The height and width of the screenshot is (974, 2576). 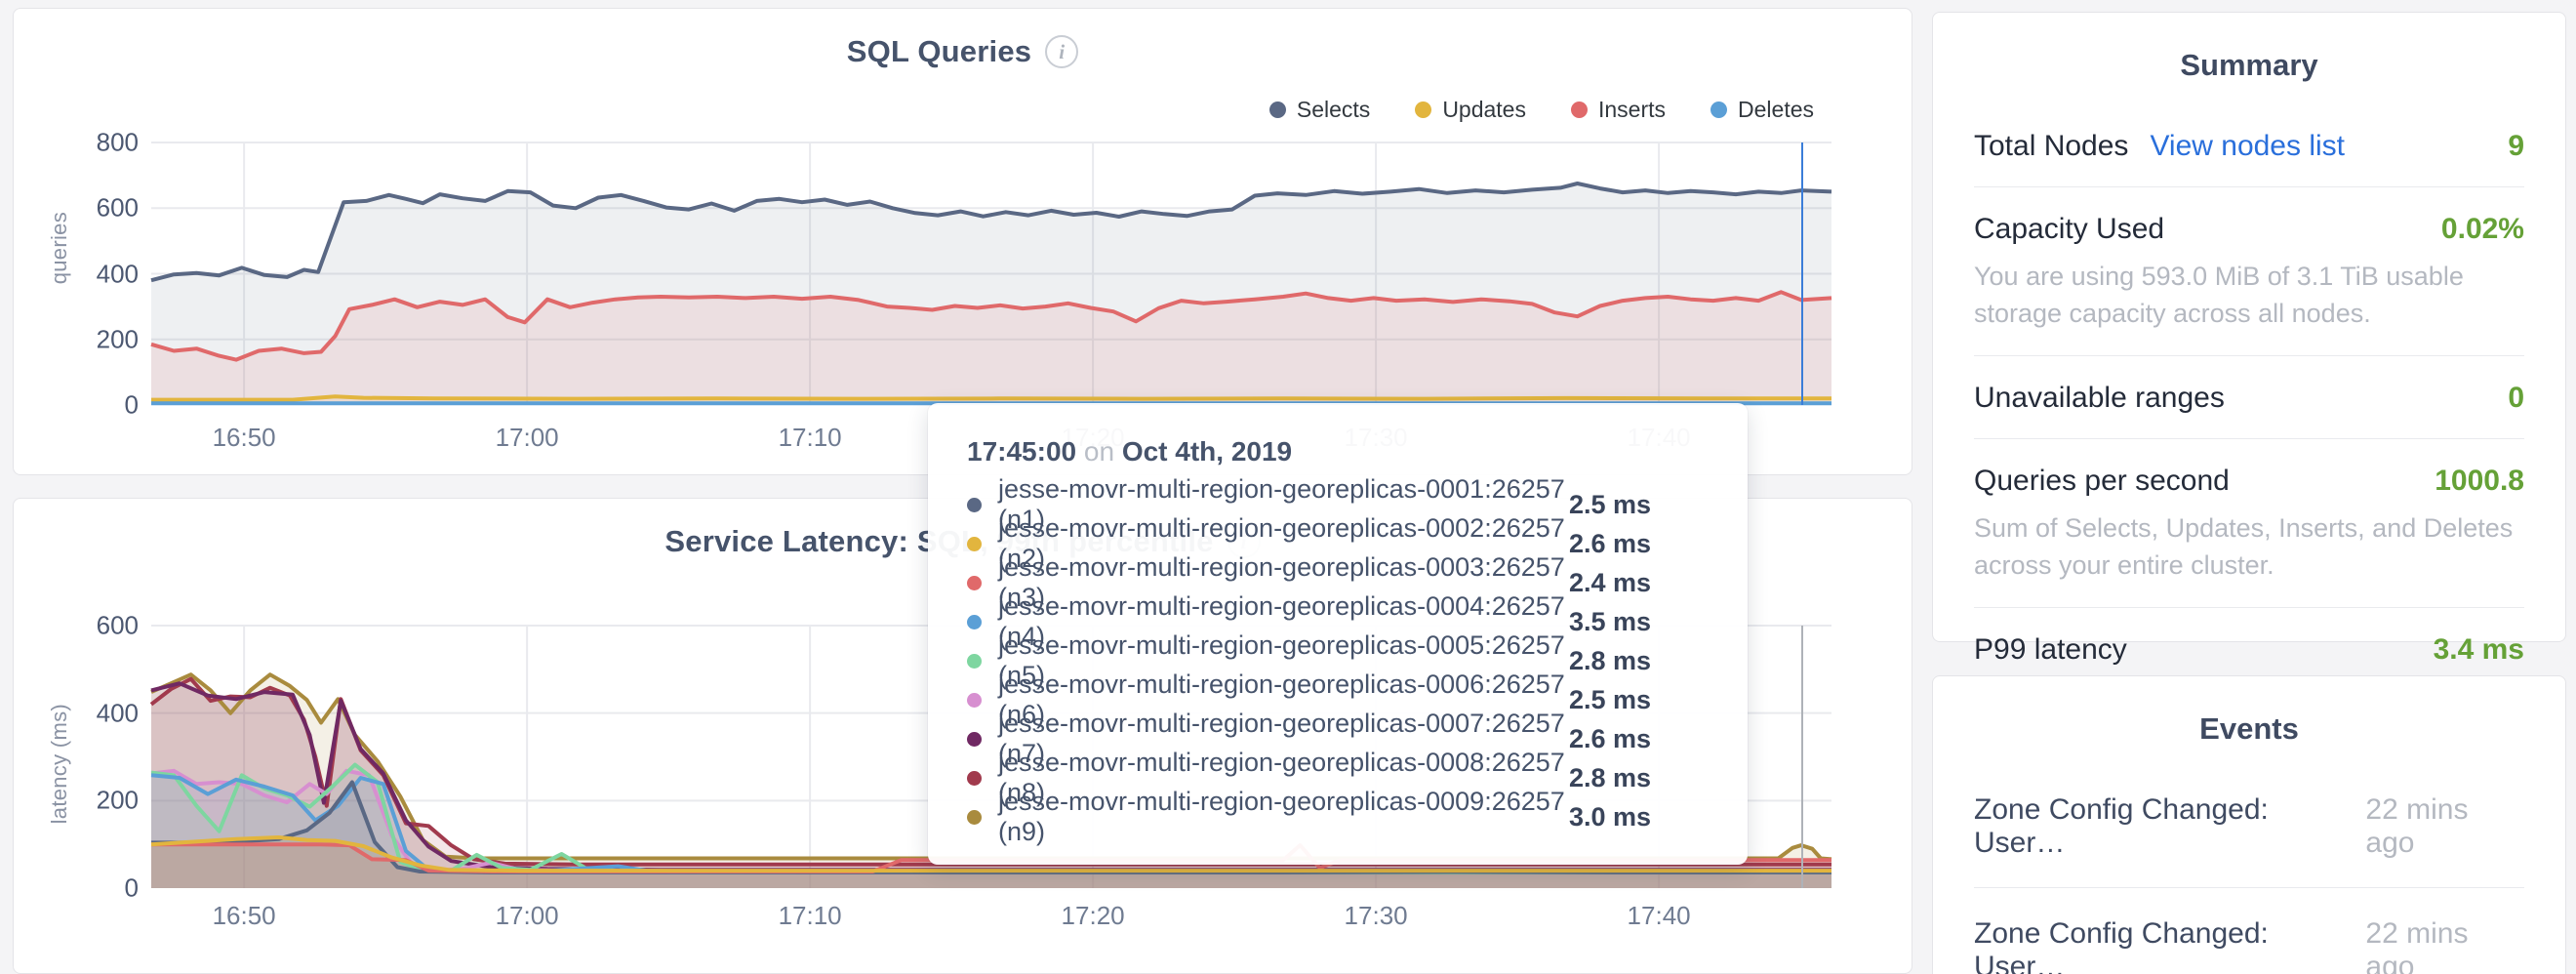 What do you see at coordinates (1338, 451) in the screenshot?
I see `tooltip-timestamp: 17:45:00 on Oct 4th, 2019` at bounding box center [1338, 451].